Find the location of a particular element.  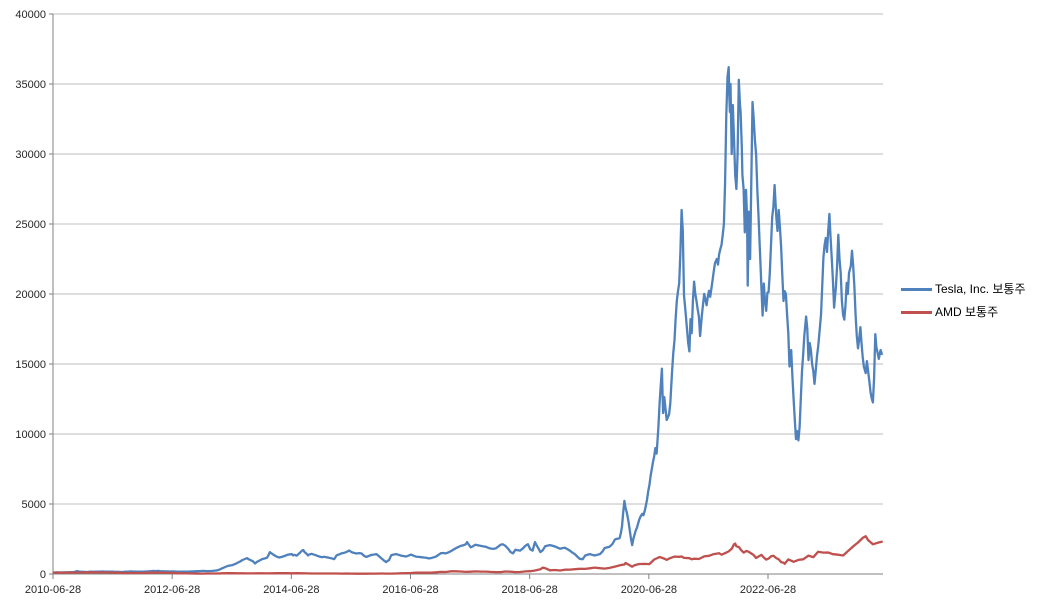

x-tick-label: 2010-06-28 is located at coordinates (53, 590).